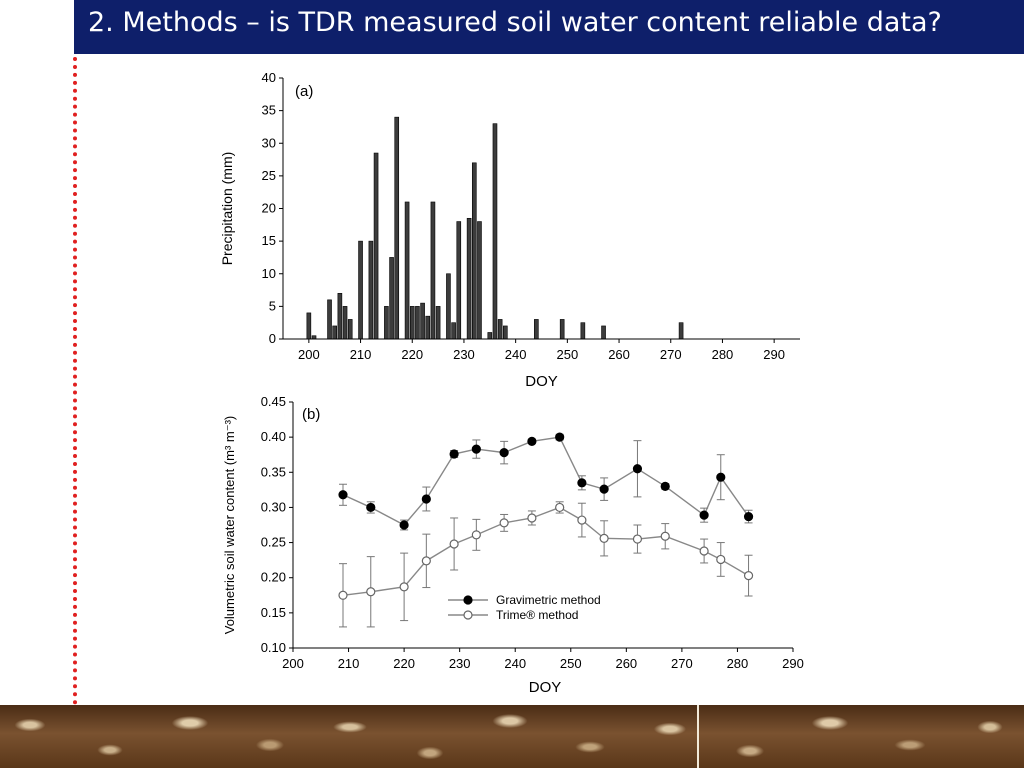 The height and width of the screenshot is (768, 1024). I want to click on legend-label: Trime® method, so click(537, 615).